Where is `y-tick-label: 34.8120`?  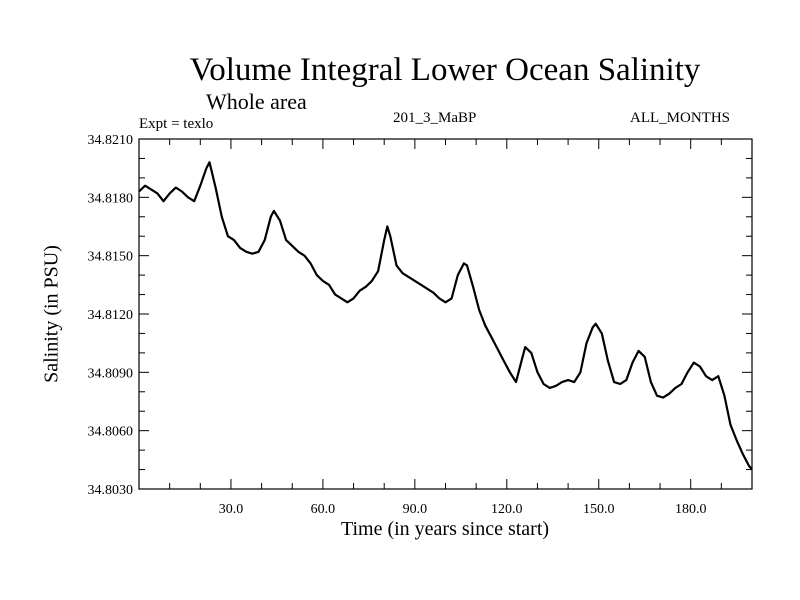
y-tick-label: 34.8120 is located at coordinates (111, 315).